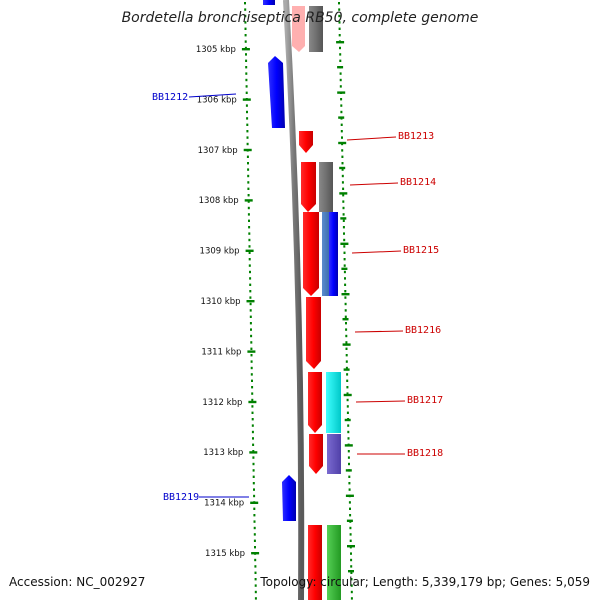  Describe the element at coordinates (218, 151) in the screenshot. I see `ruler-tick-label: 1307 kbp` at that location.